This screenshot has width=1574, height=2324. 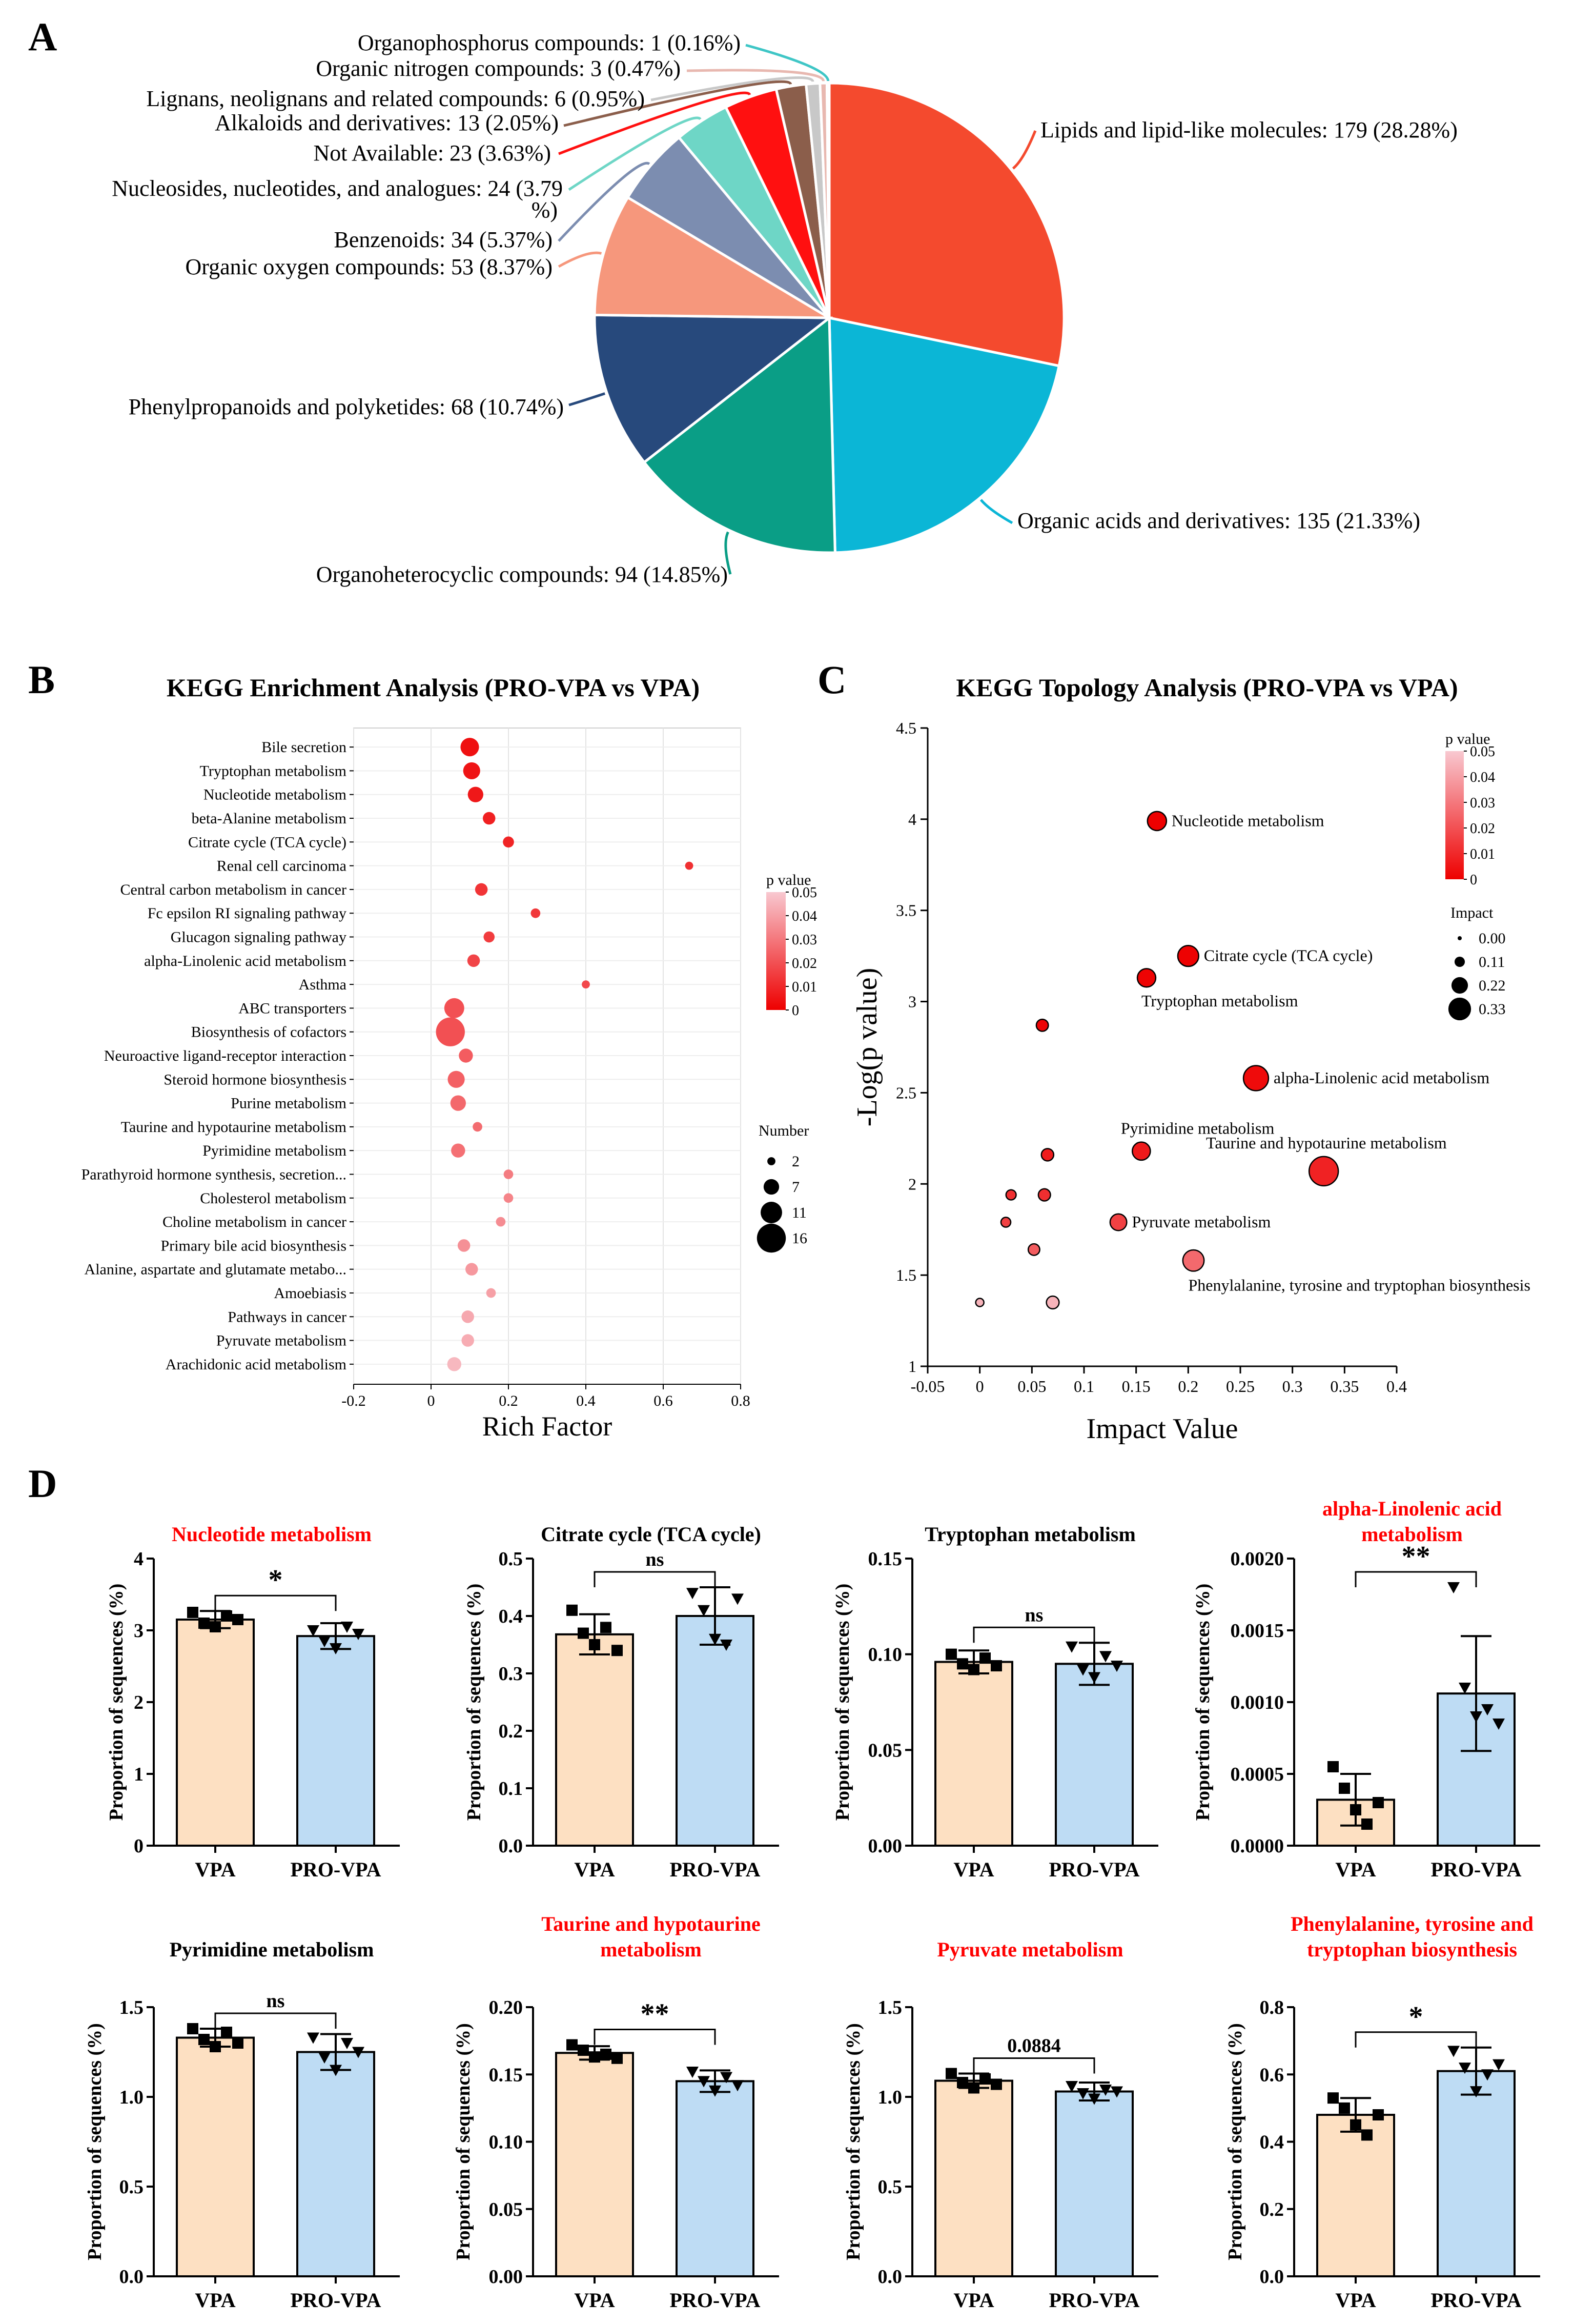 What do you see at coordinates (274, 1150) in the screenshot?
I see `pathway-label: Pyrimidine metabolism` at bounding box center [274, 1150].